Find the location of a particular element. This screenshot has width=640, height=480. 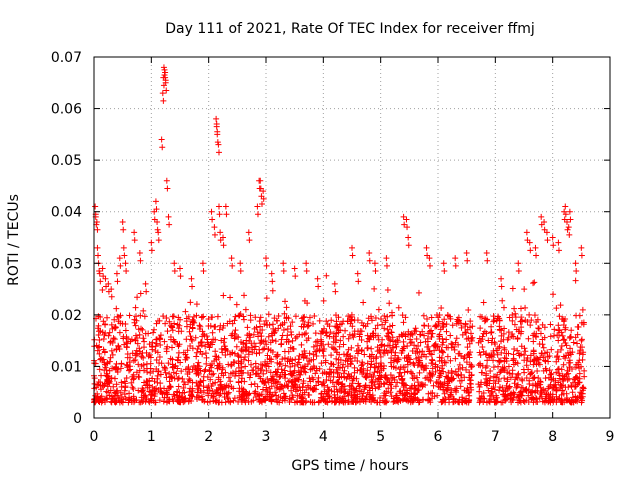

x-tick-label: 1 is located at coordinates (151, 437).